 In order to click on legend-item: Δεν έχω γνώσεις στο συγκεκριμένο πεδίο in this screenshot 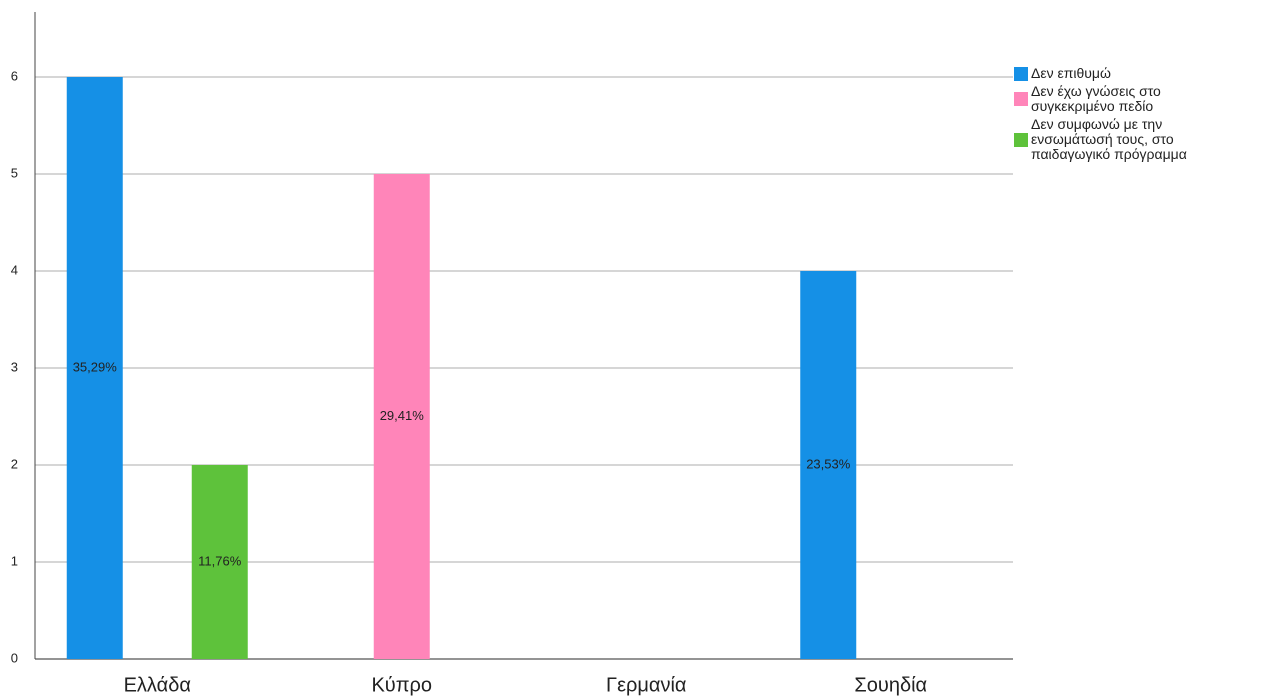, I will do `click(1100, 99)`.